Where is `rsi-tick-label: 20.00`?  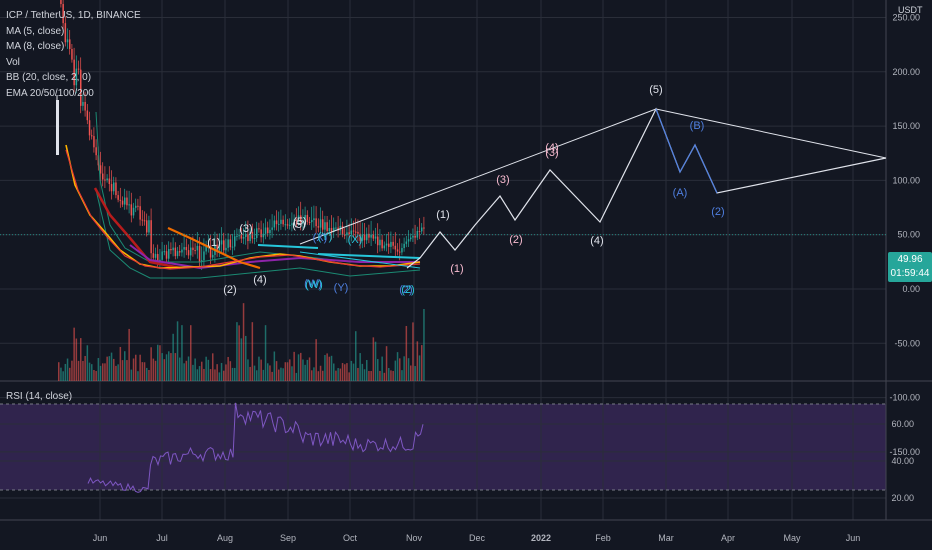
rsi-tick-label: 20.00 is located at coordinates (902, 498).